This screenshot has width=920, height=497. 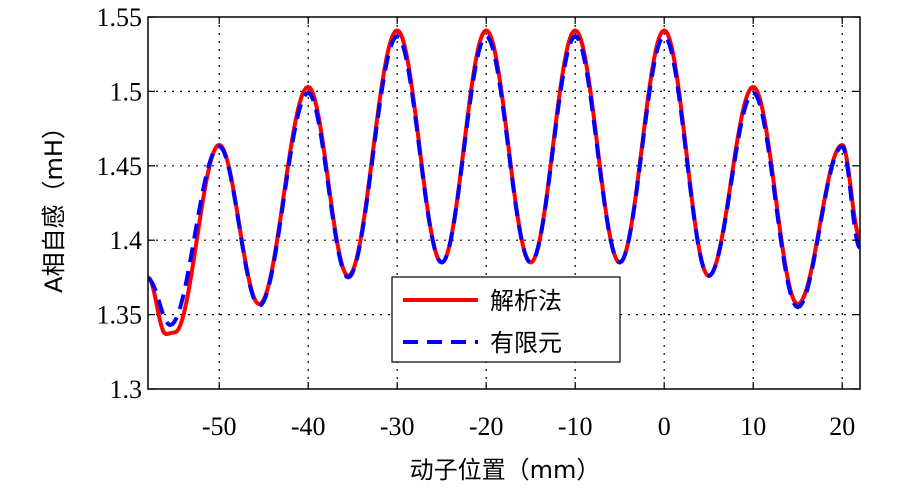 What do you see at coordinates (397, 426) in the screenshot?
I see `x-tick-label: -30` at bounding box center [397, 426].